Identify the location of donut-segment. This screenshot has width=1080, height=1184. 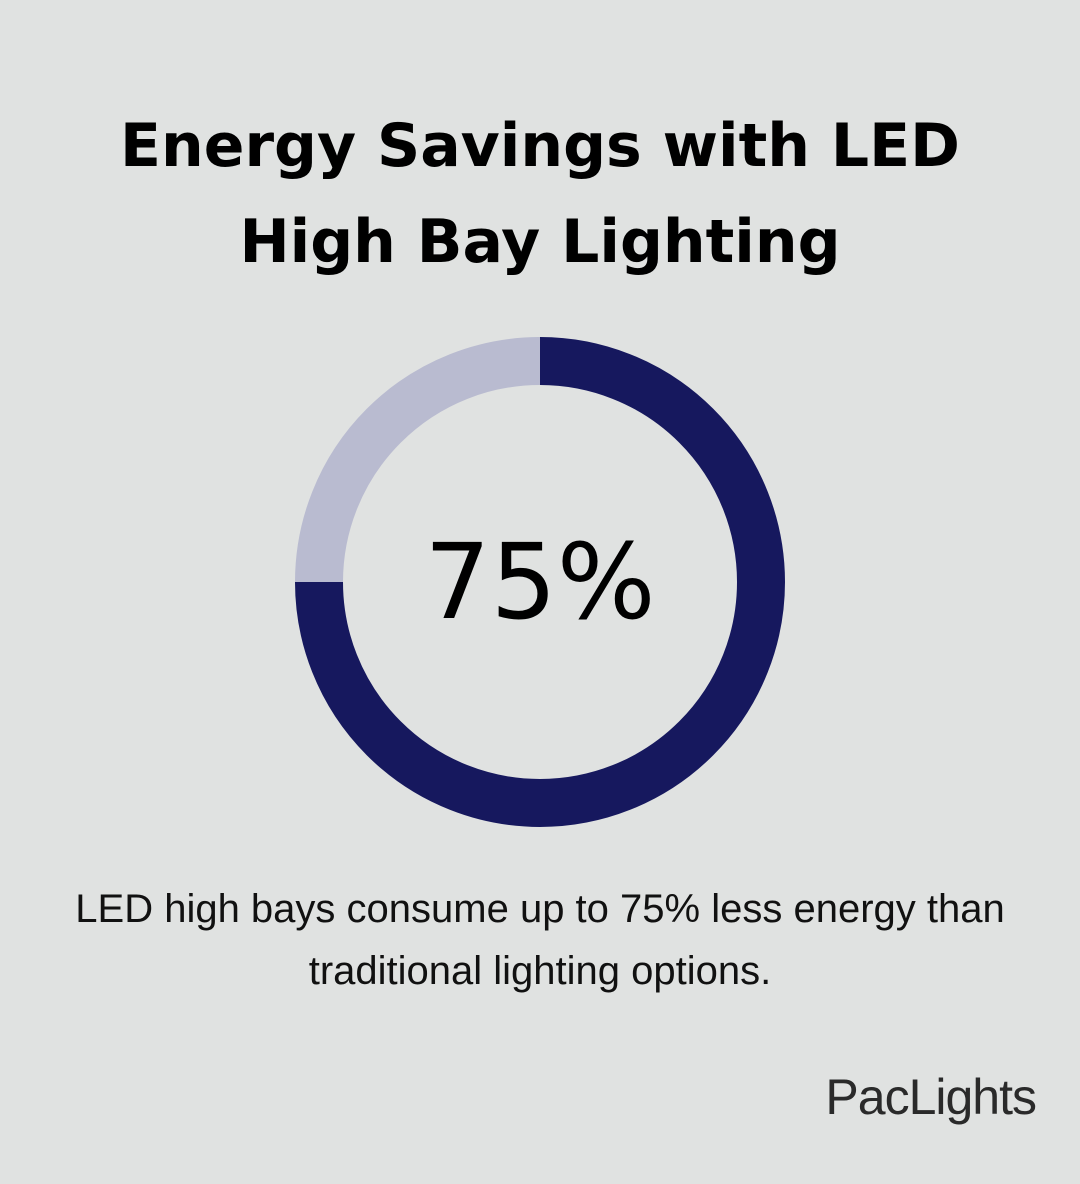
(418, 460).